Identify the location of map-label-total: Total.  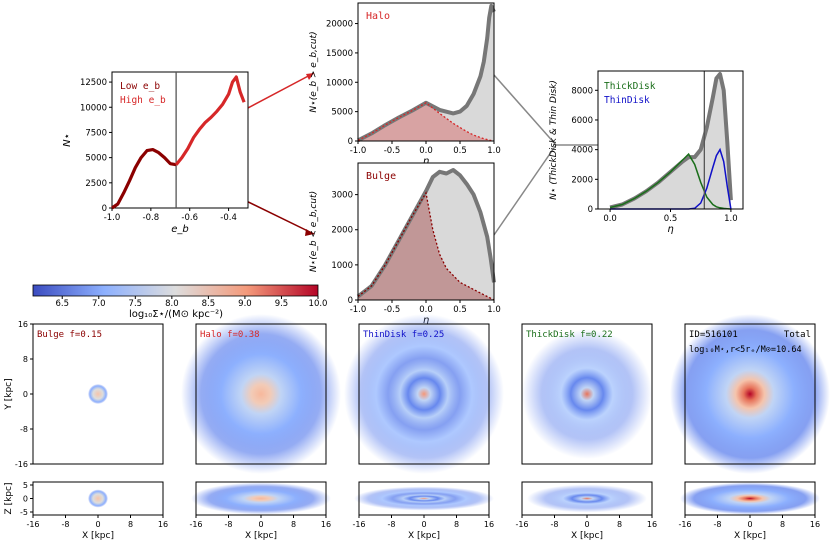
(797, 335).